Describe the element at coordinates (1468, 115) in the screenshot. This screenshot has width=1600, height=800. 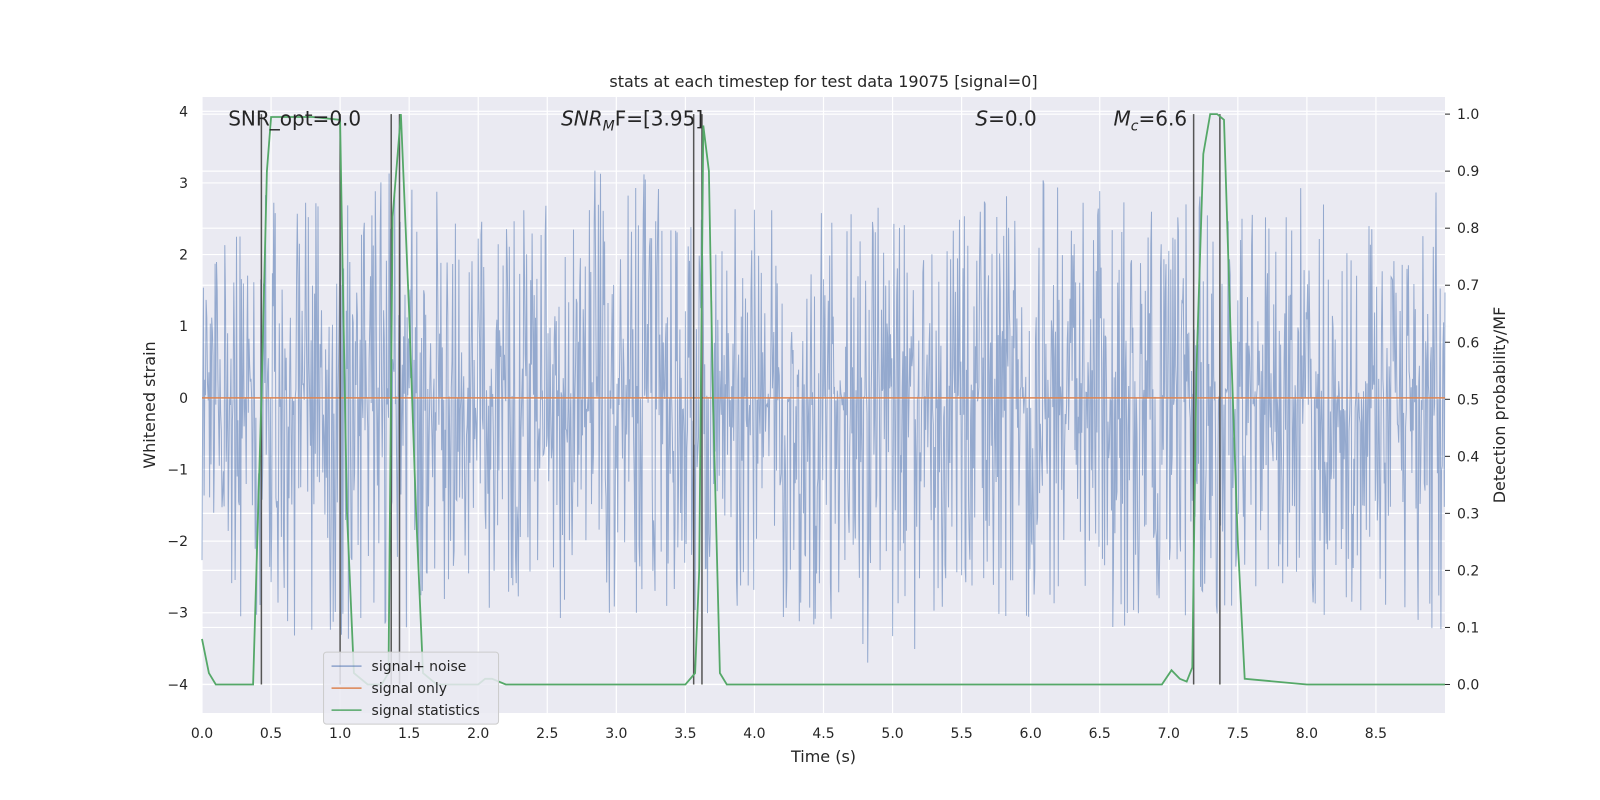
I see `y2-tick-label: 1.0` at that location.